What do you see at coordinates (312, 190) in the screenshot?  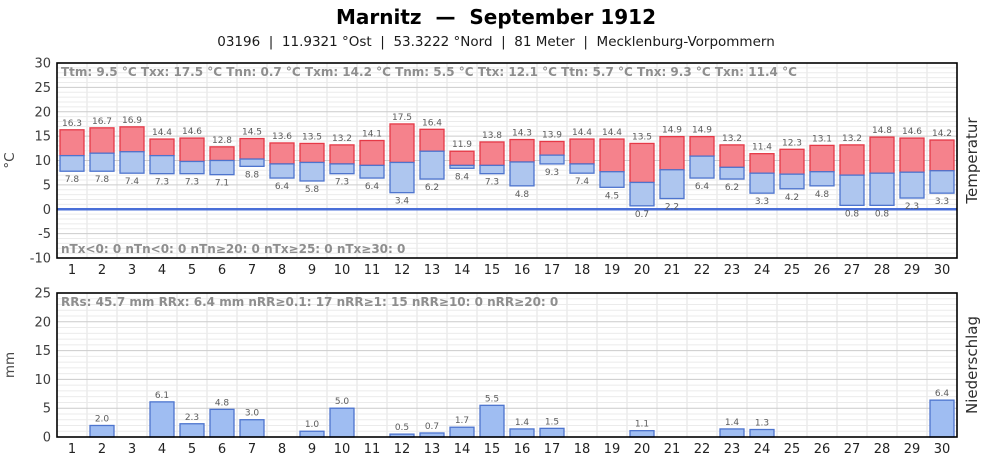 I see `temp-min-value-label: 5.8` at bounding box center [312, 190].